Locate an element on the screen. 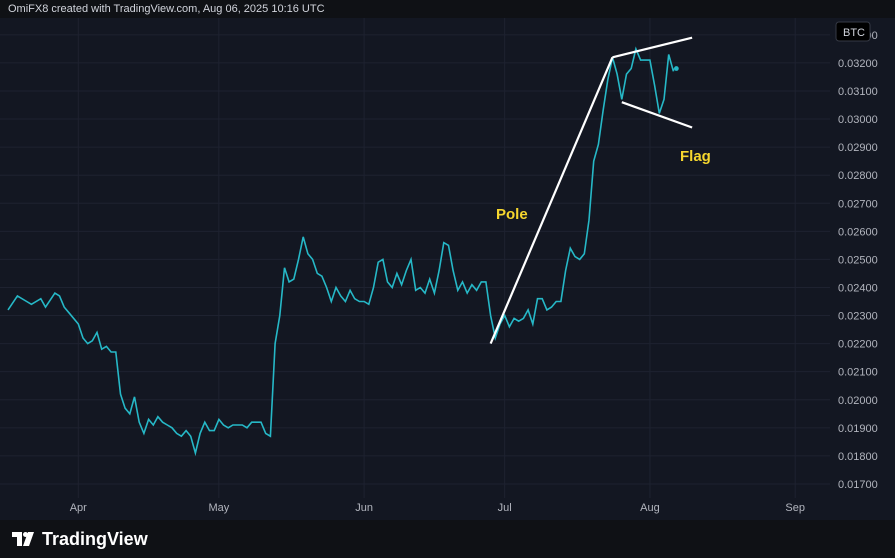 This screenshot has width=895, height=558. pole-label: Pole is located at coordinates (512, 214).